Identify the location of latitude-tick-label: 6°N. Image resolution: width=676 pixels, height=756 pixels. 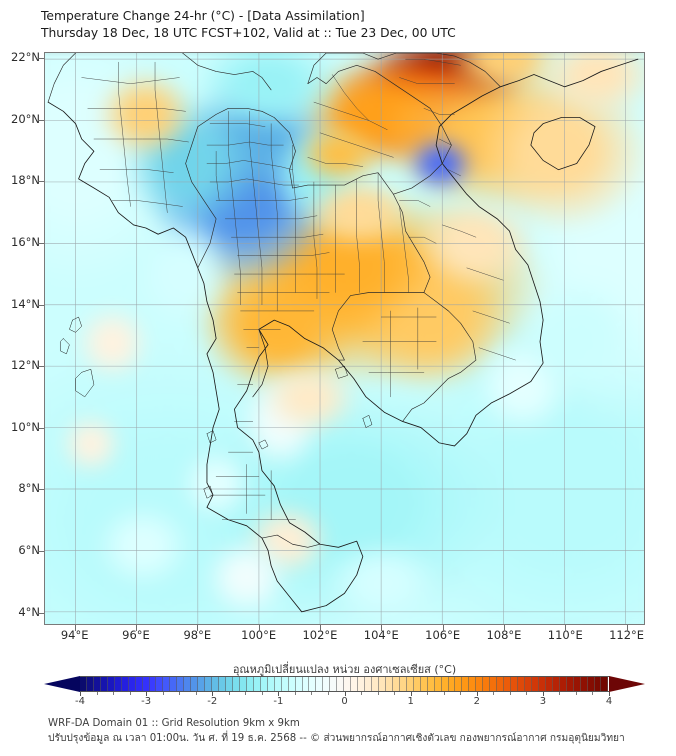
(29, 550).